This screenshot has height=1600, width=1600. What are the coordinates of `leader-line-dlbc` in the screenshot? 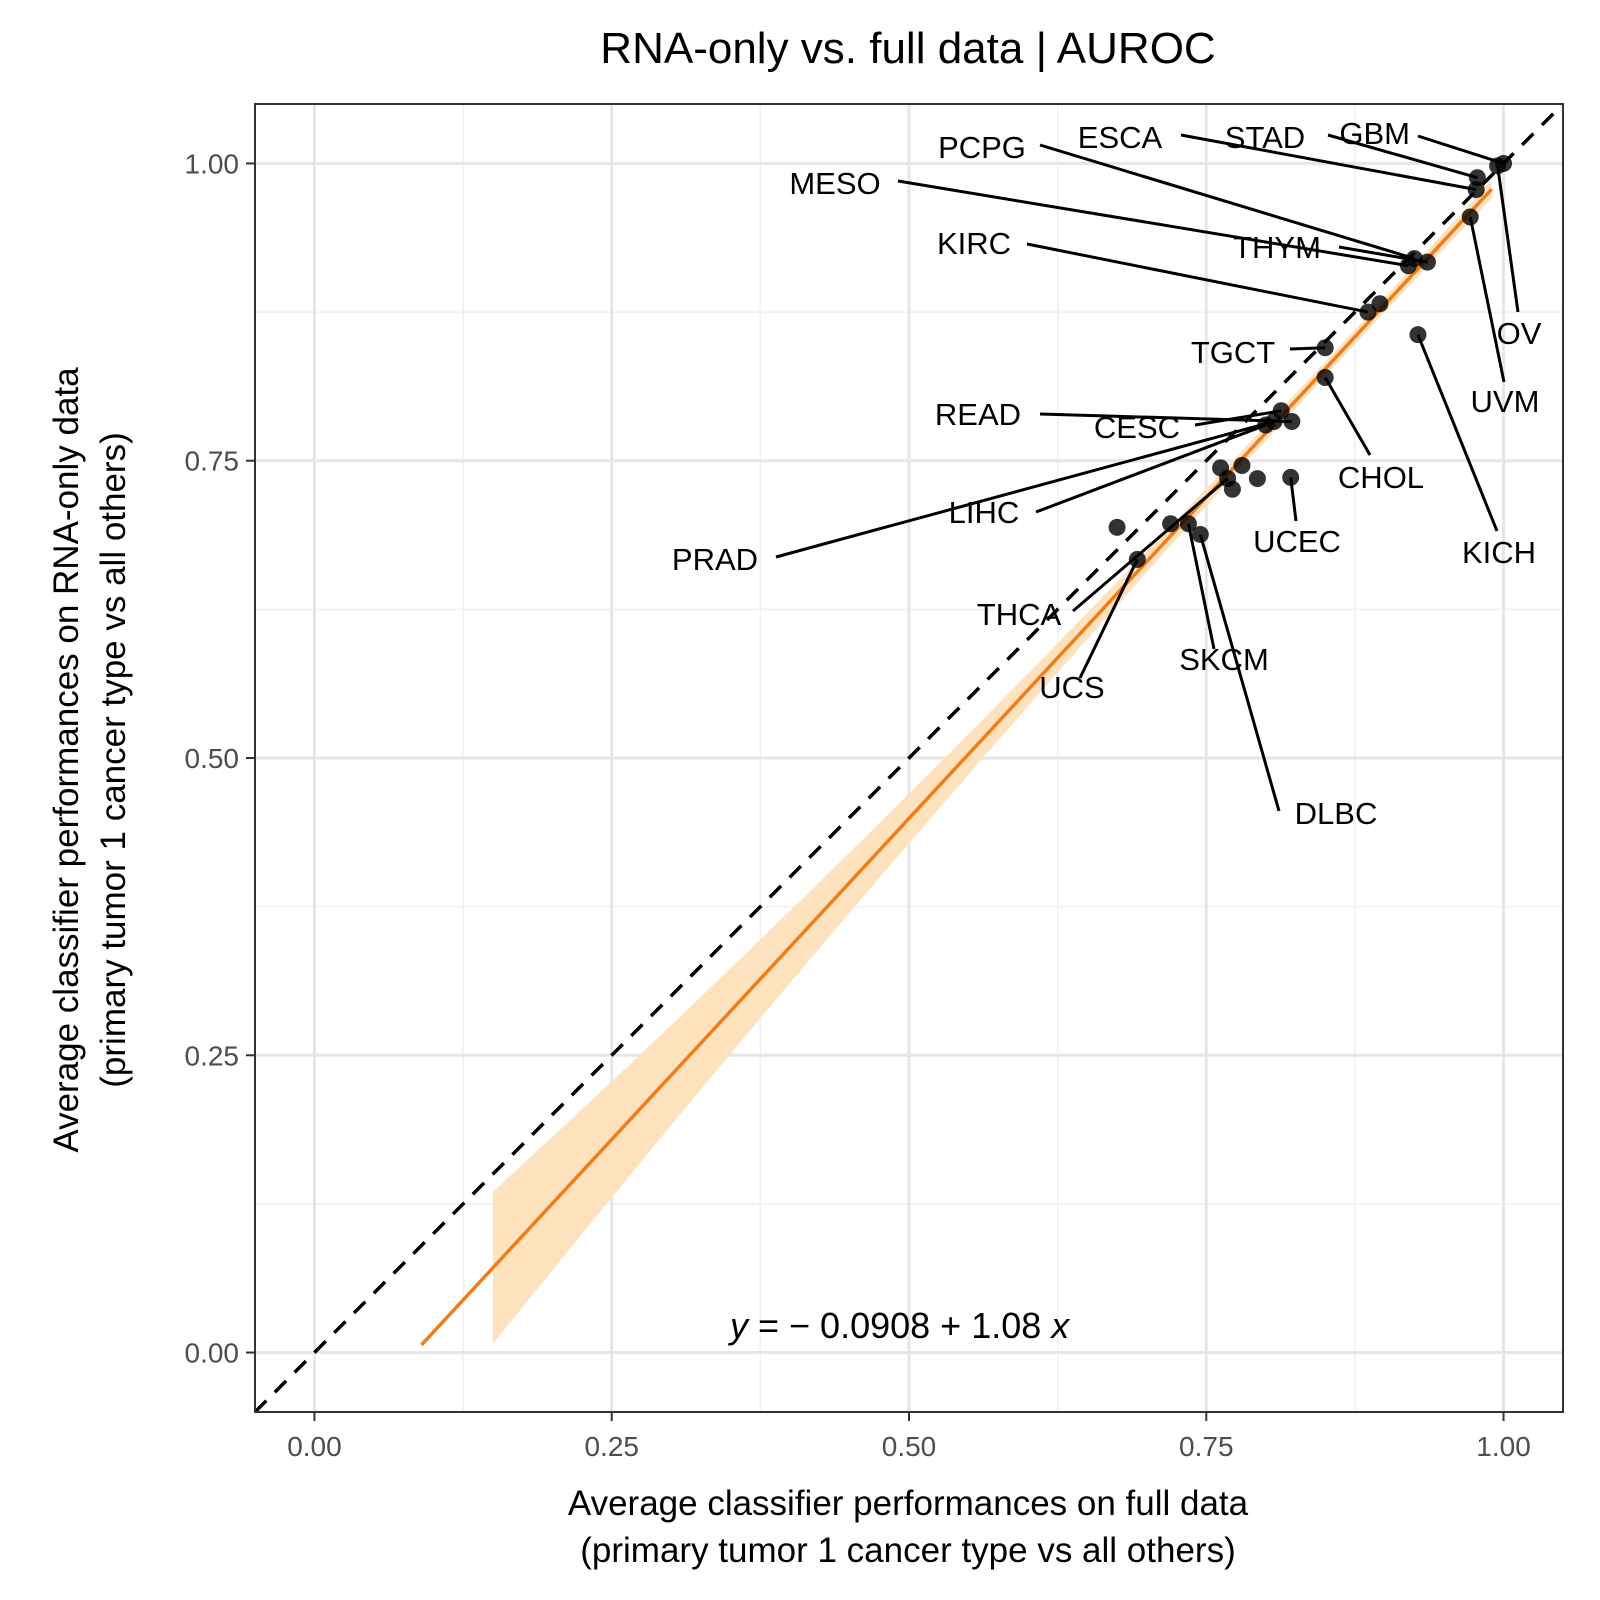 It's located at (1239, 673).